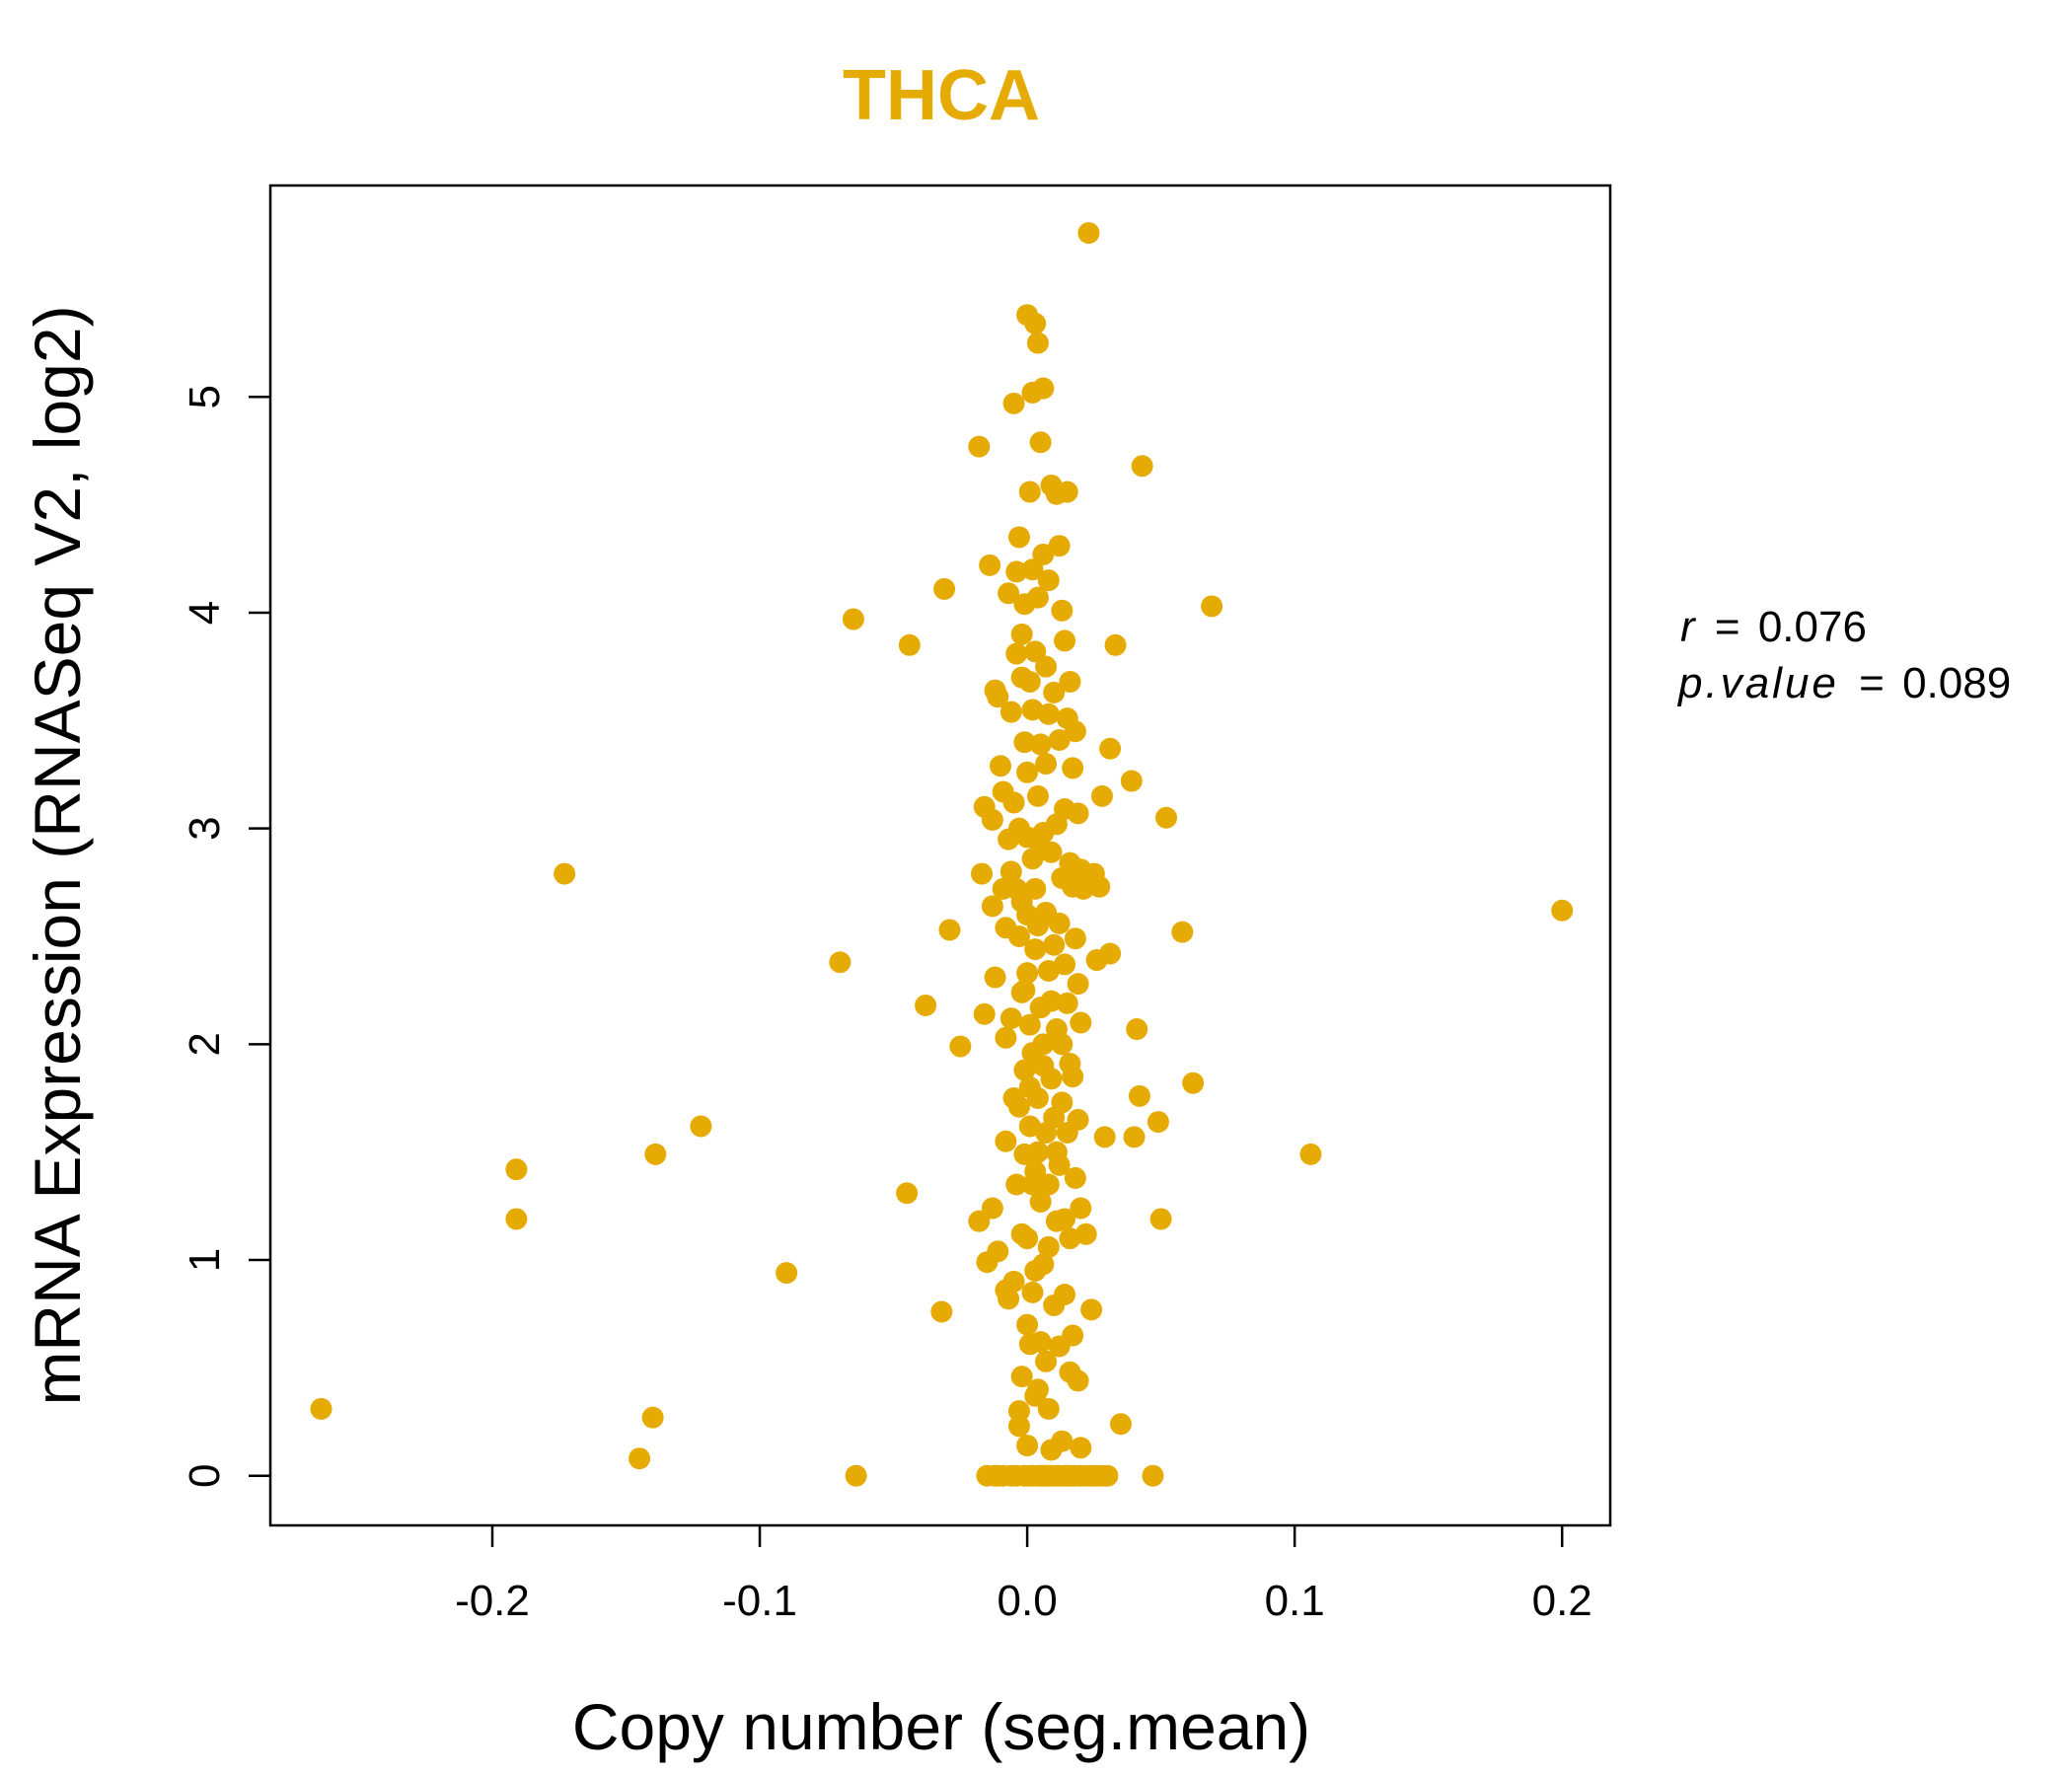 This screenshot has width=2072, height=1776. Describe the element at coordinates (205, 613) in the screenshot. I see `y-tick-label: 4` at that location.